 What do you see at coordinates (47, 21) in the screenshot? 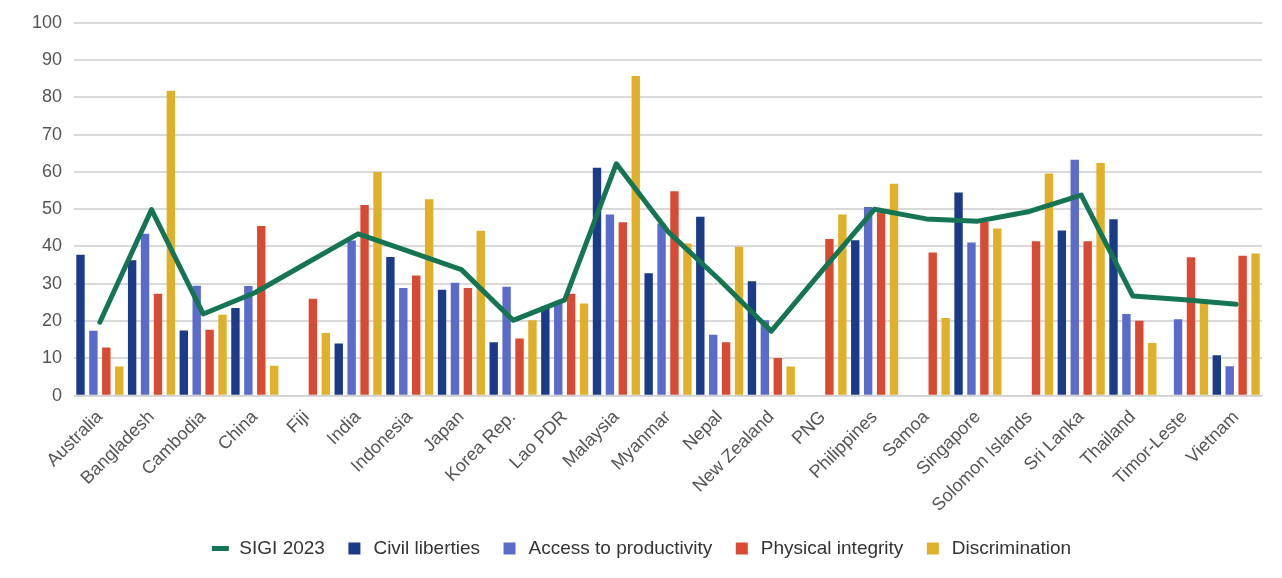
I see `y-tick-label: 100` at bounding box center [47, 21].